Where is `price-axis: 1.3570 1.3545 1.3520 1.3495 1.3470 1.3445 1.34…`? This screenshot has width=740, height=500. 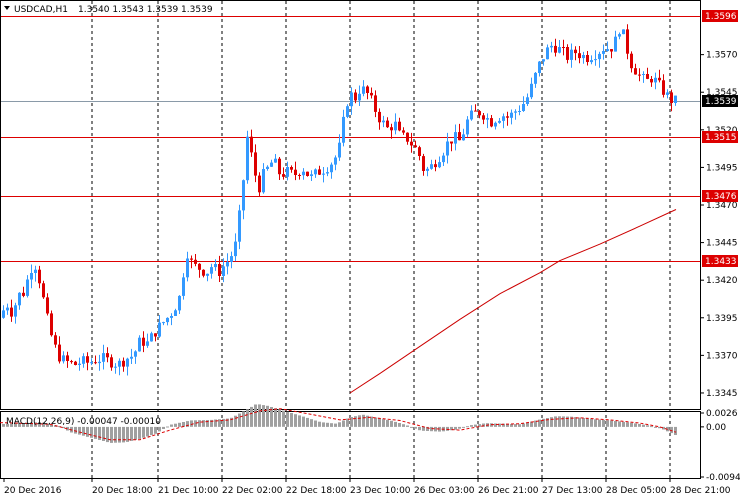
price-axis: 1.3570 1.3545 1.3520 1.3495 1.3470 1.3445 1.34… is located at coordinates (719, 225).